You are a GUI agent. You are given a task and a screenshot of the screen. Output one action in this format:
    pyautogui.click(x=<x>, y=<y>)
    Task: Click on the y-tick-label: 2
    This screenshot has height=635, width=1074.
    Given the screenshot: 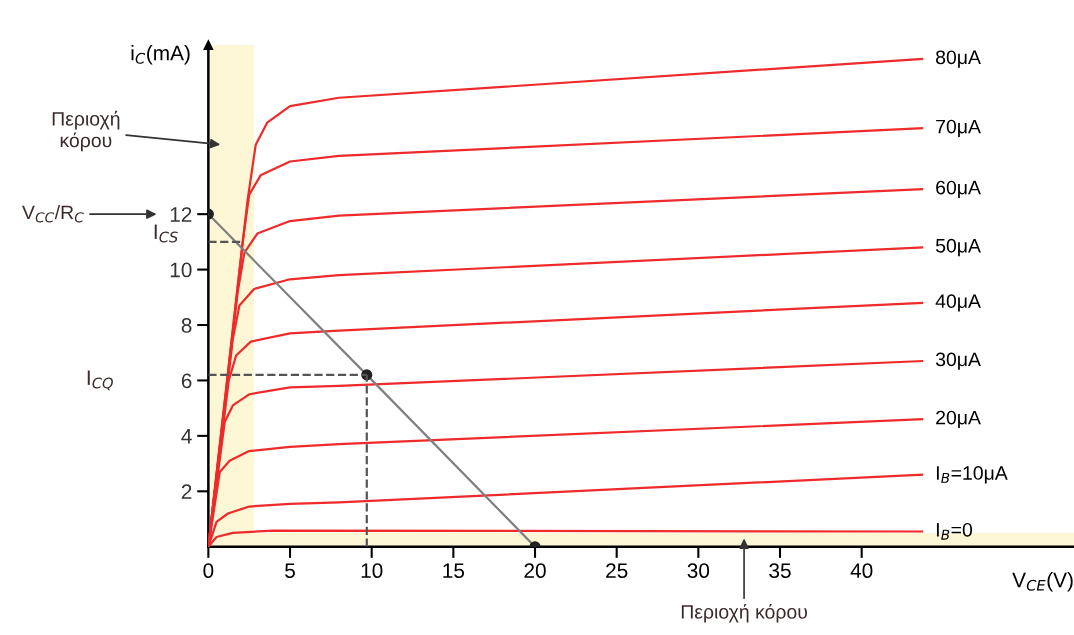 What is the action you would take?
    pyautogui.click(x=186, y=491)
    